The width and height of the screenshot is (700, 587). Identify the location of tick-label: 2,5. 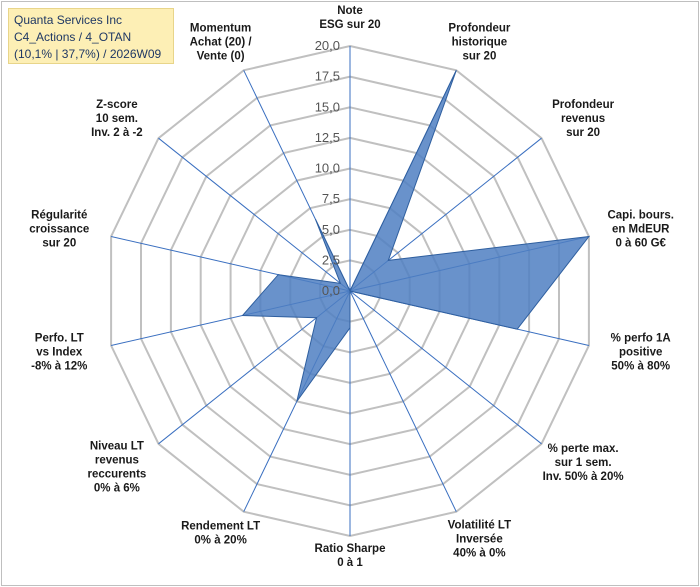
(331, 259).